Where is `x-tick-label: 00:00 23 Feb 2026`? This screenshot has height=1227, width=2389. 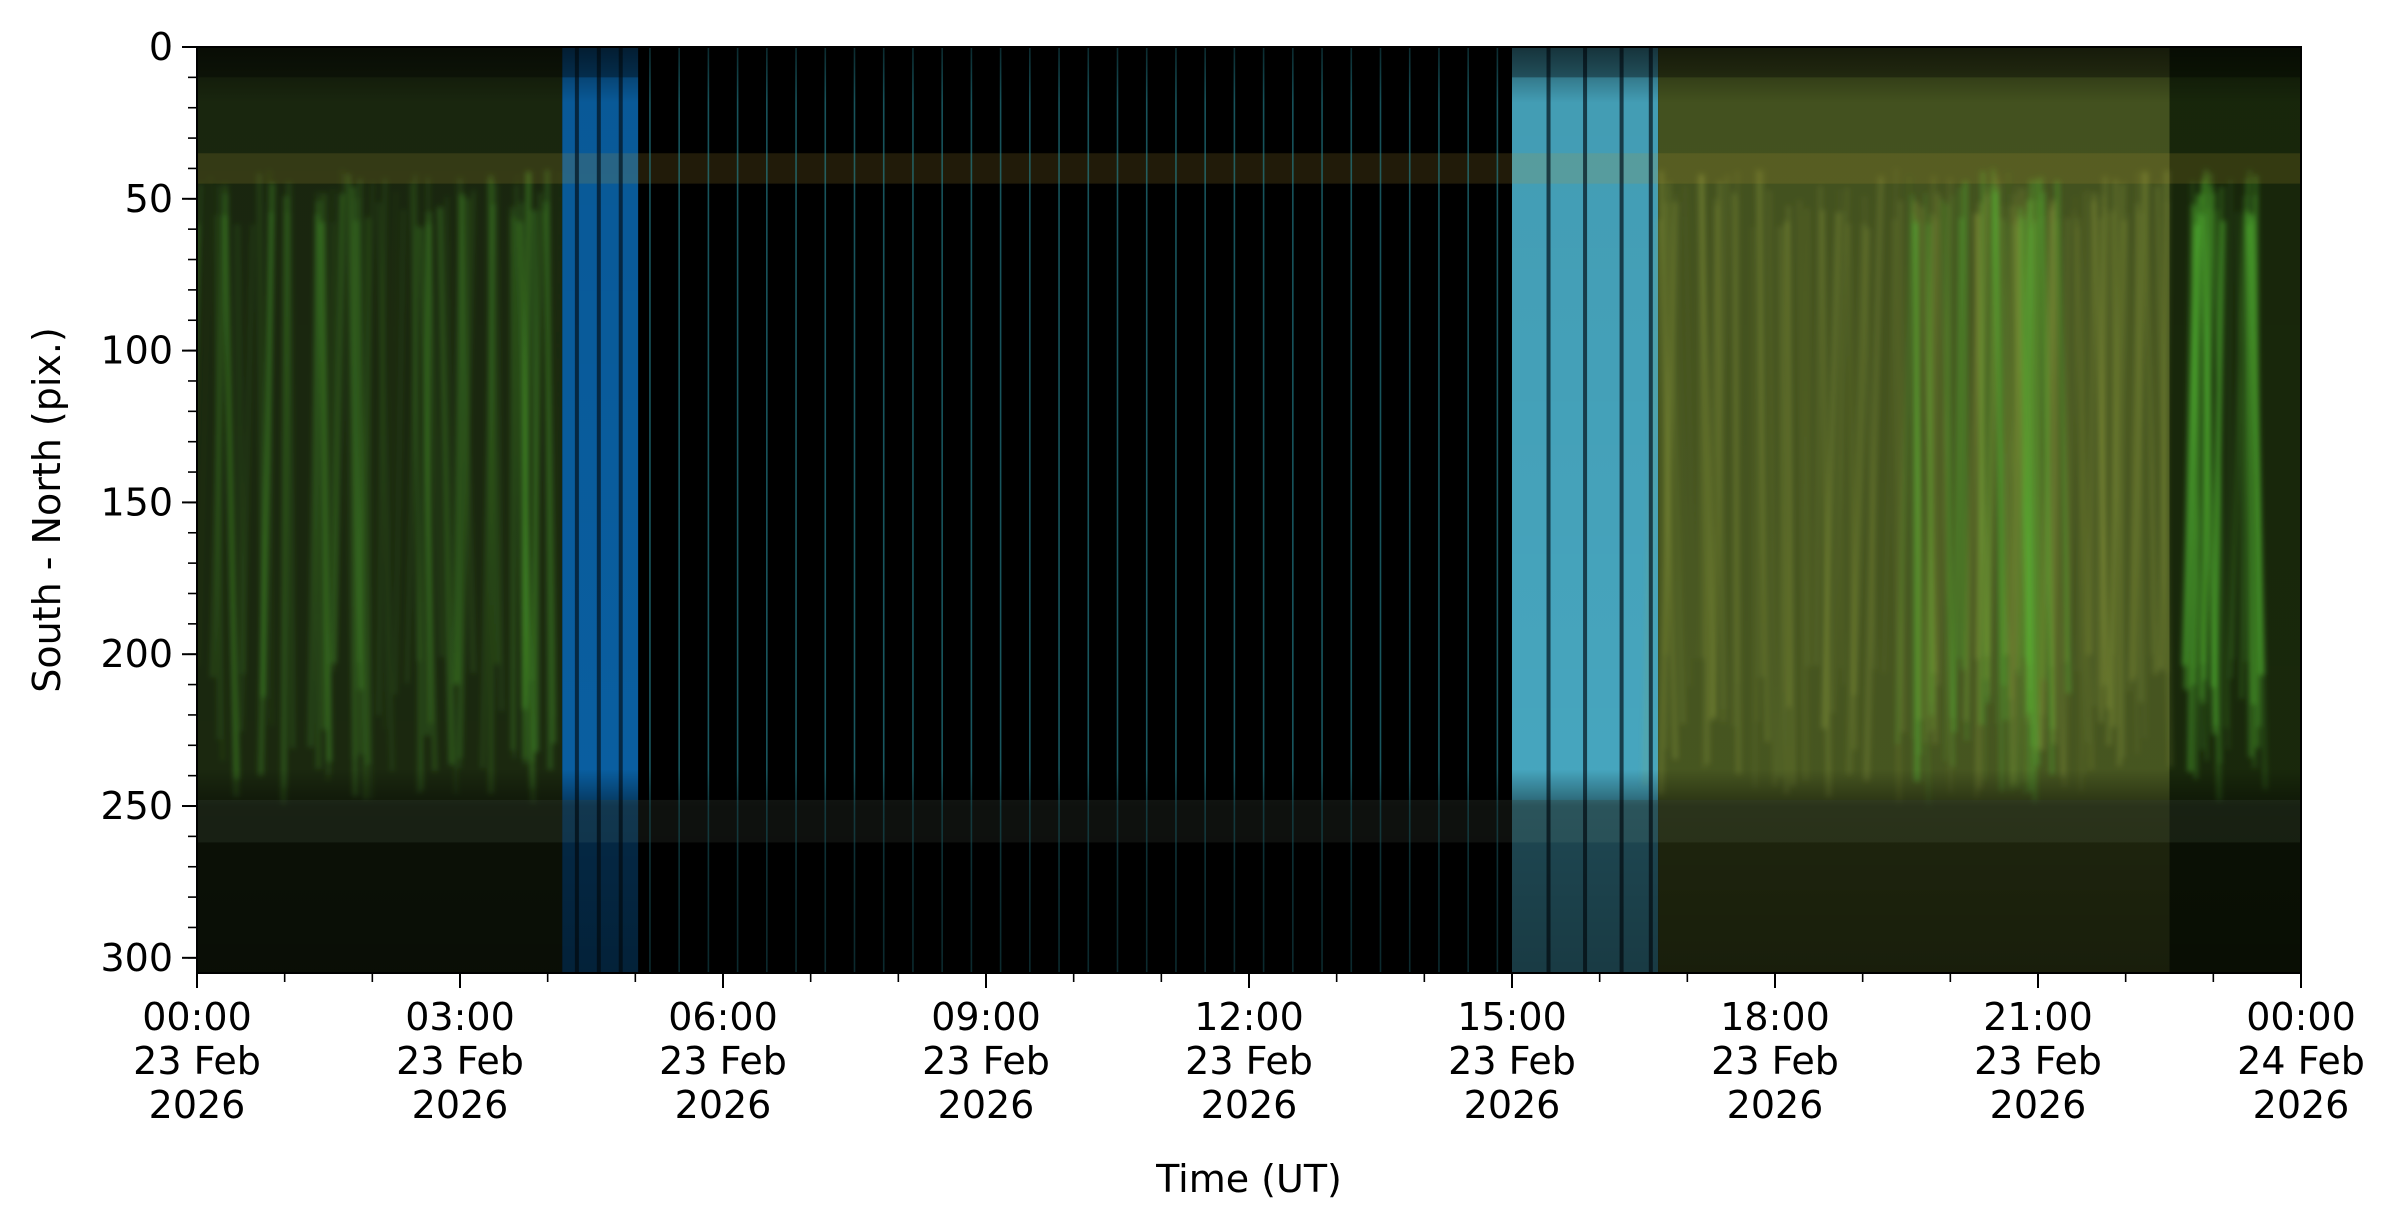
x-tick-label: 00:00 23 Feb 2026 is located at coordinates (197, 1061).